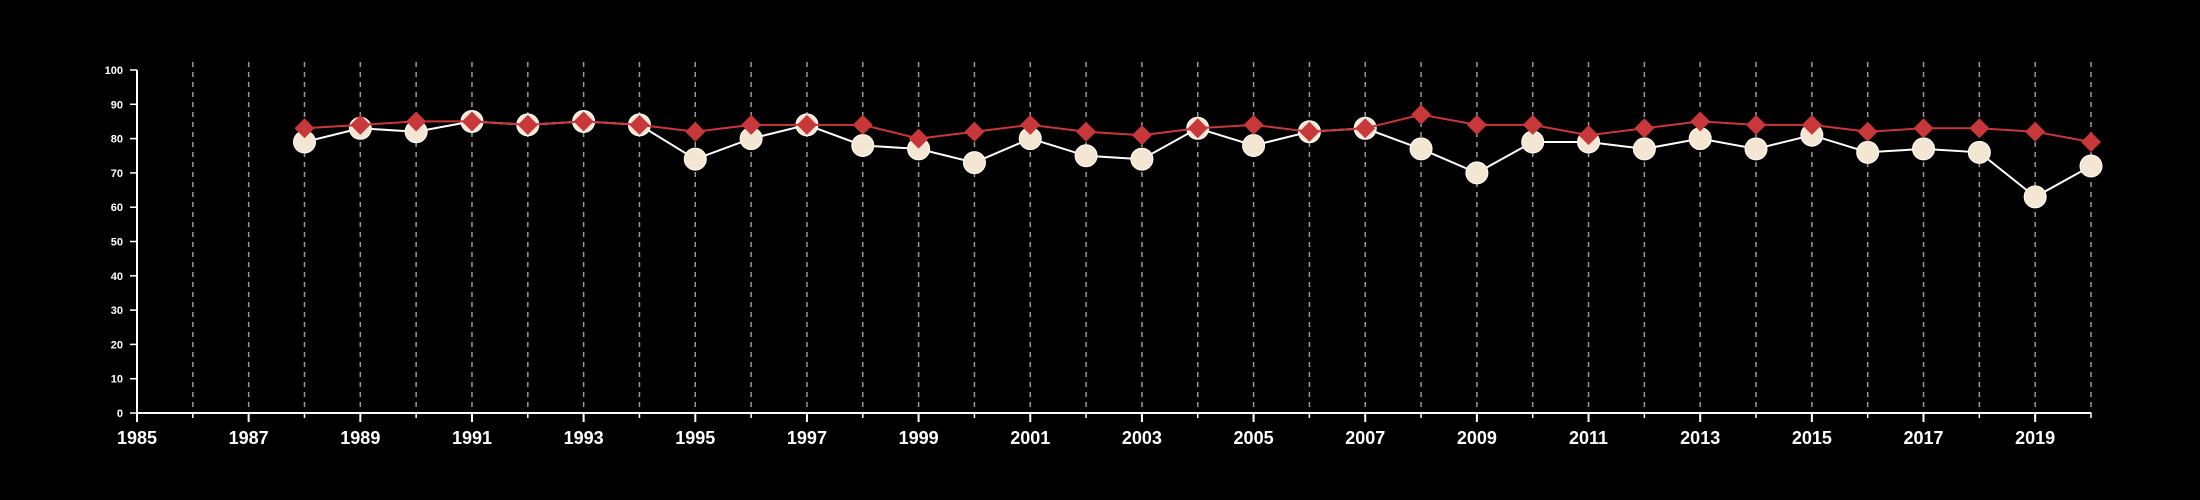 Image resolution: width=2200 pixels, height=500 pixels. Describe the element at coordinates (1086, 131) in the screenshot. I see `diamond-point-2002` at that location.